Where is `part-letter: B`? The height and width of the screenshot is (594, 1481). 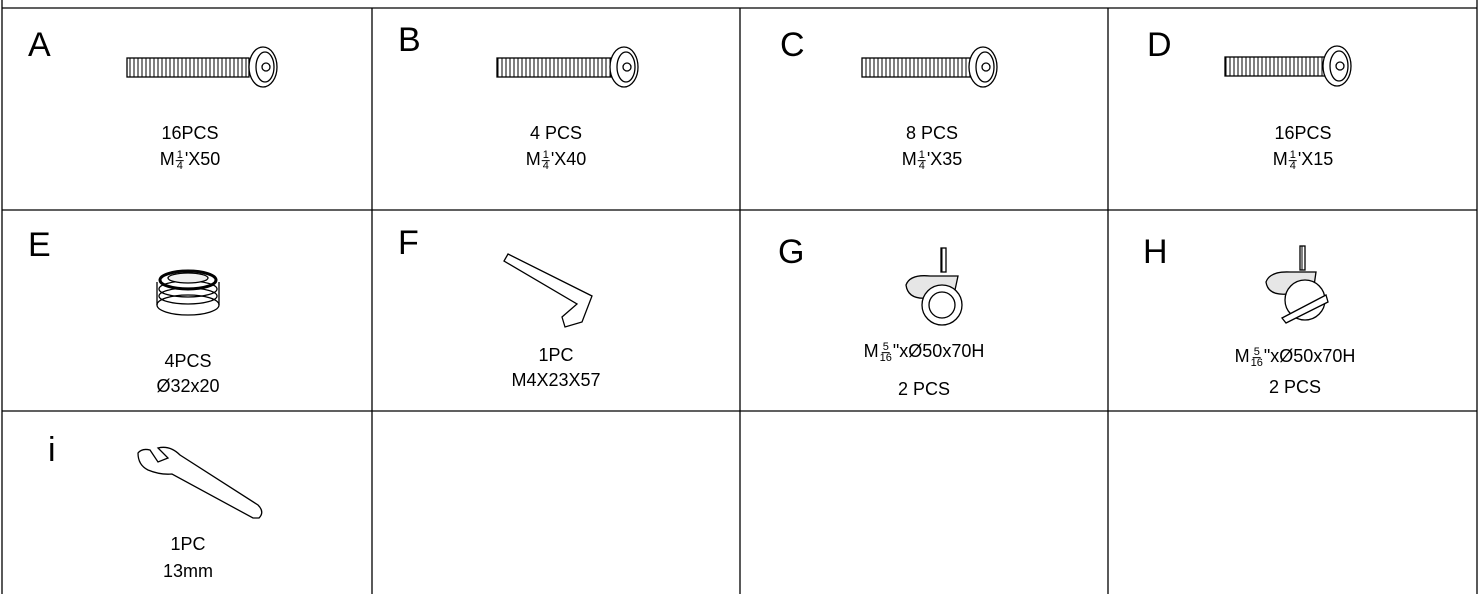 part-letter: B is located at coordinates (409, 40).